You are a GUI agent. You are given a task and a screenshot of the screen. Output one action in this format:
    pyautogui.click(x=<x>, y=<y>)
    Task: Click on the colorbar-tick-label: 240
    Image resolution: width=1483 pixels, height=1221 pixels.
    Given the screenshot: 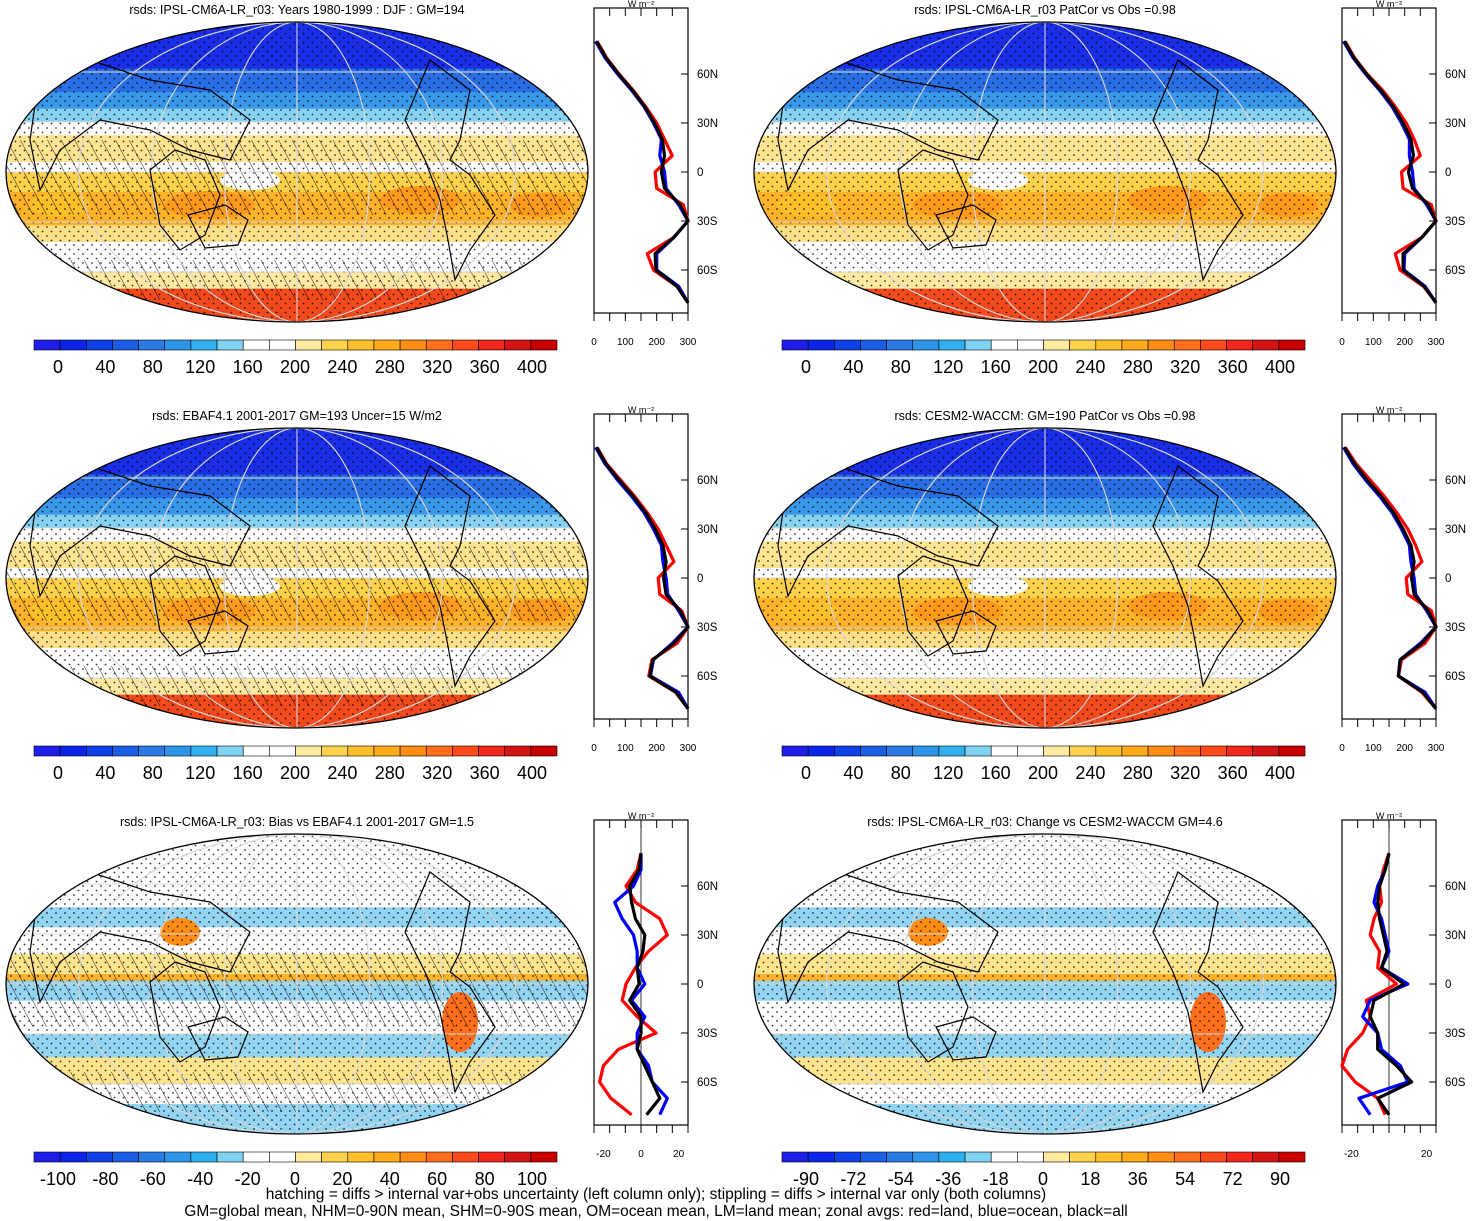 What is the action you would take?
    pyautogui.click(x=1090, y=367)
    